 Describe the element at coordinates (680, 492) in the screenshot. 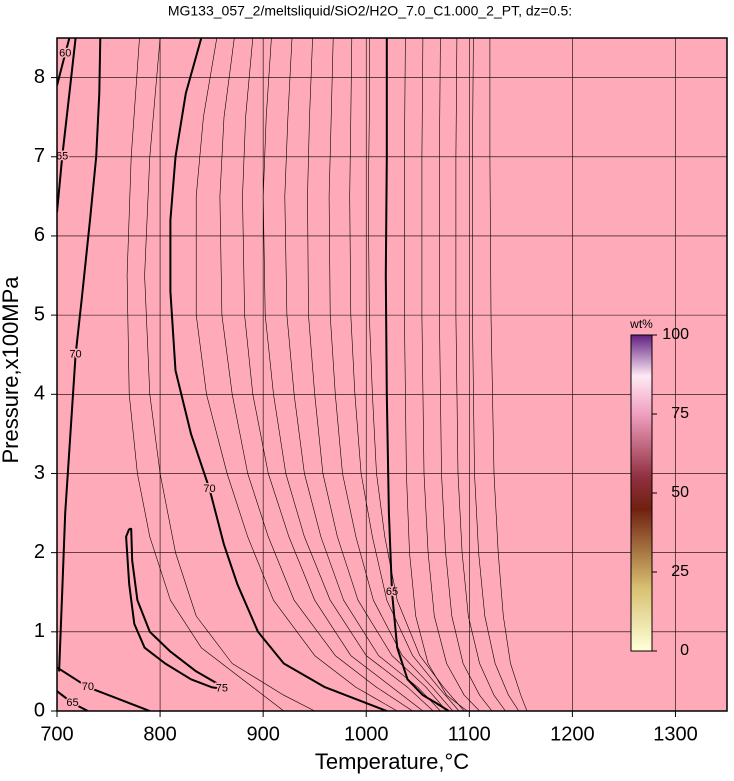

I see `colorbar-tick-label: 50` at that location.